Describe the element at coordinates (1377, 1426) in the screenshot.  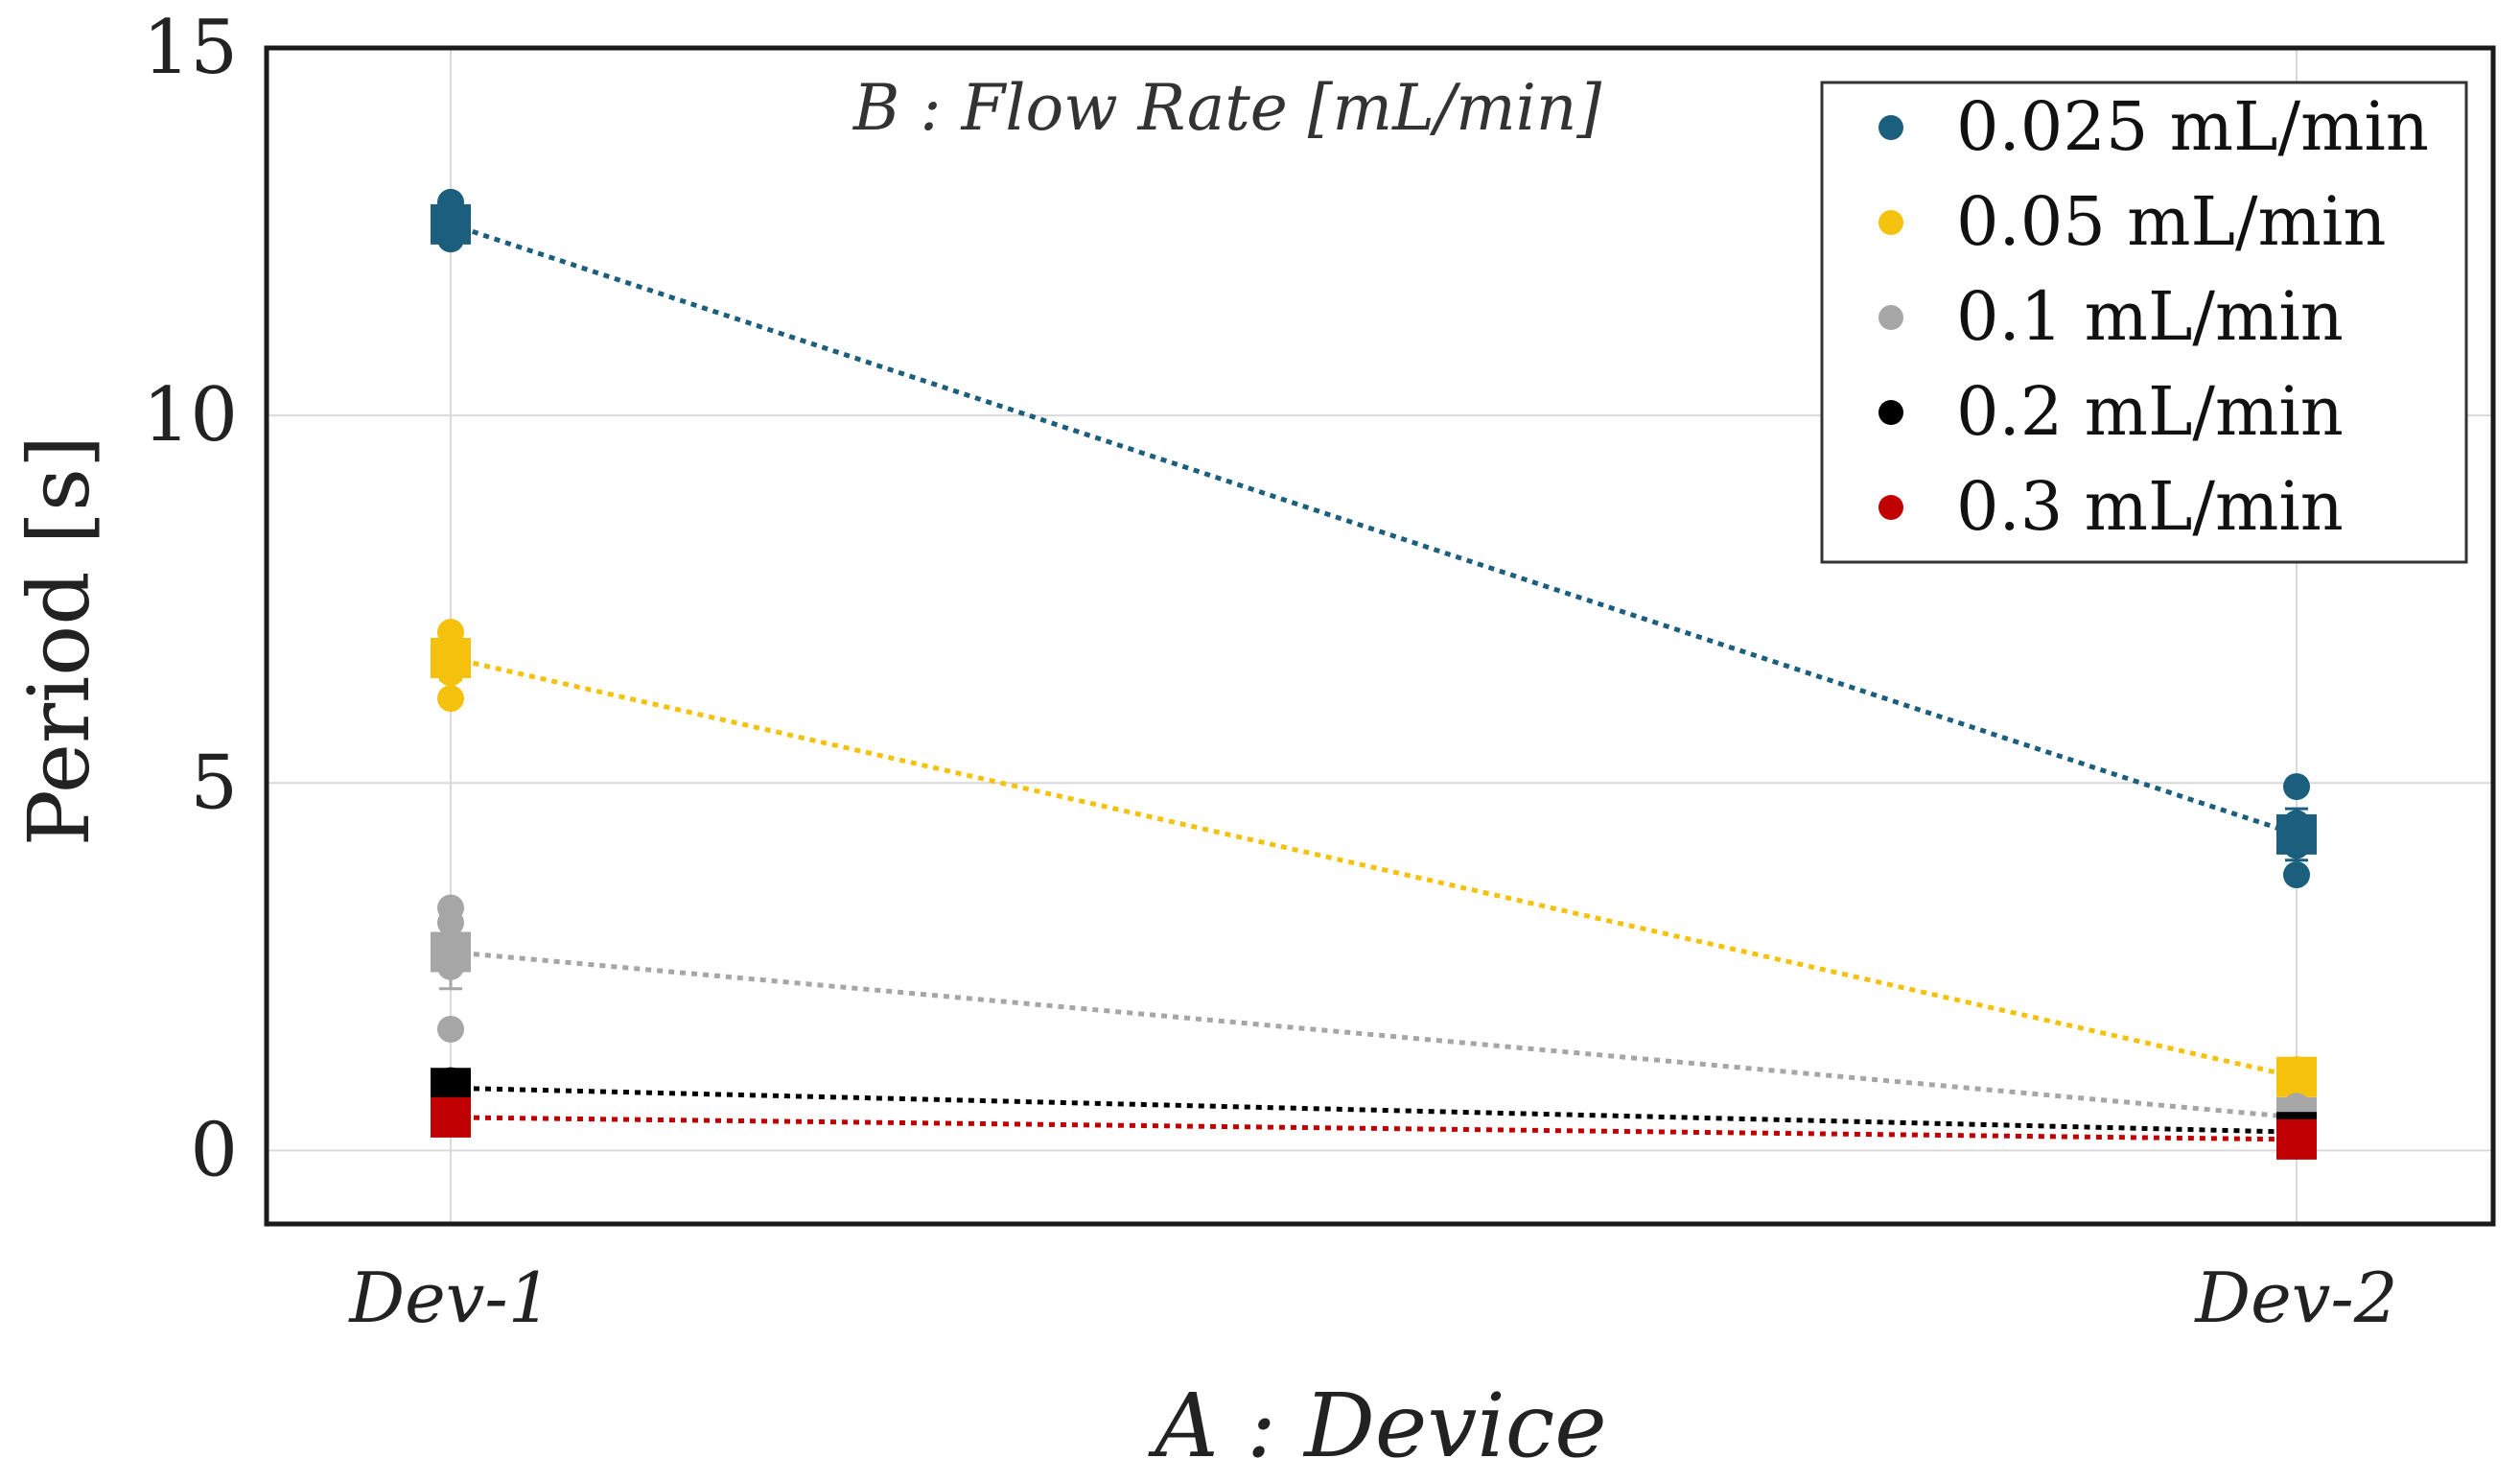
I see `x-axis-title: A : Device` at that location.